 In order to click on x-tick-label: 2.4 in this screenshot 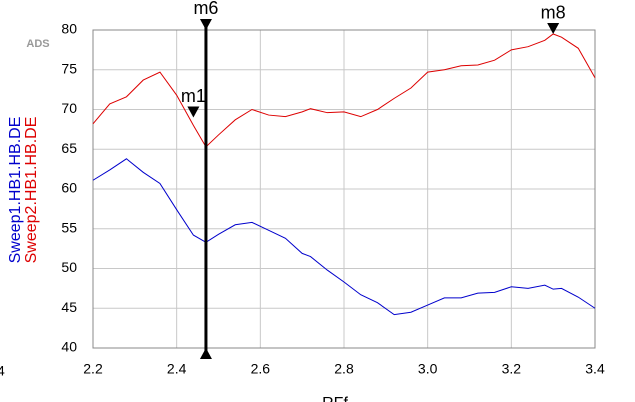, I will do `click(177, 369)`.